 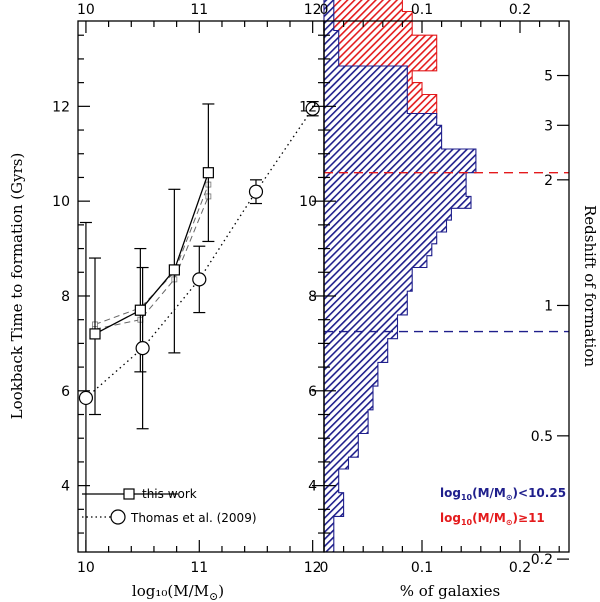 I want to click on annotation-low-mass: log10(M/M⊙)<10.25, so click(x=503, y=494).